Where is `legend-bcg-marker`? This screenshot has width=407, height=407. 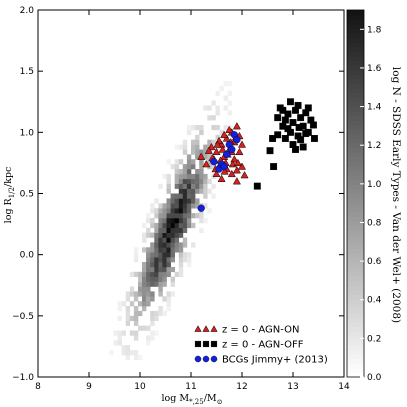
legend-bcg-marker is located at coordinates (198, 359).